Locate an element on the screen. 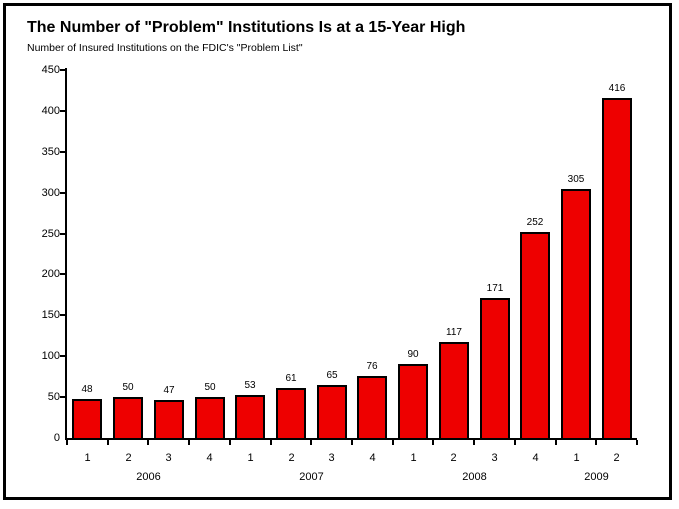 The width and height of the screenshot is (679, 509). y-axis-tick-label: 100 is located at coordinates (50, 356).